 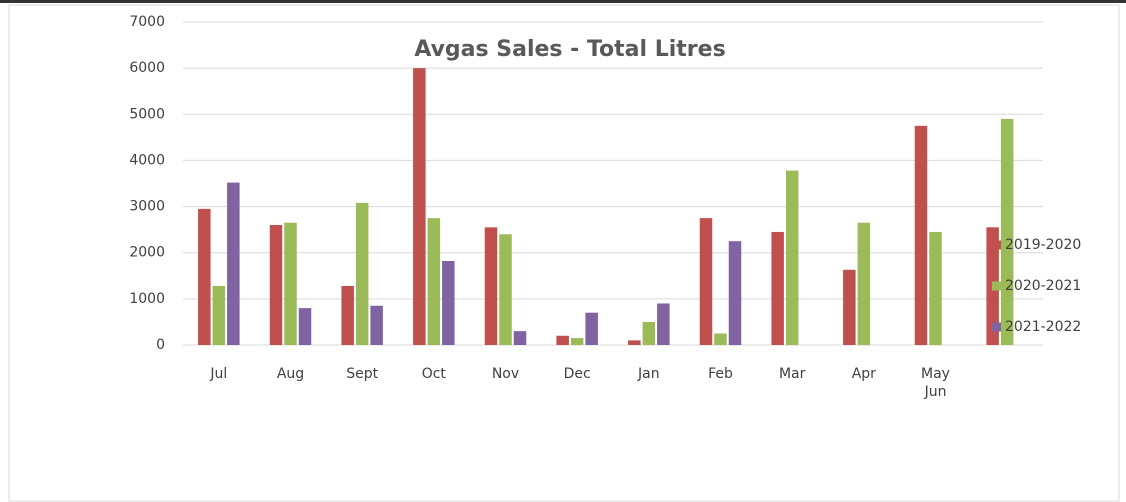 I want to click on x-tick-label: Oct, so click(x=433, y=374).